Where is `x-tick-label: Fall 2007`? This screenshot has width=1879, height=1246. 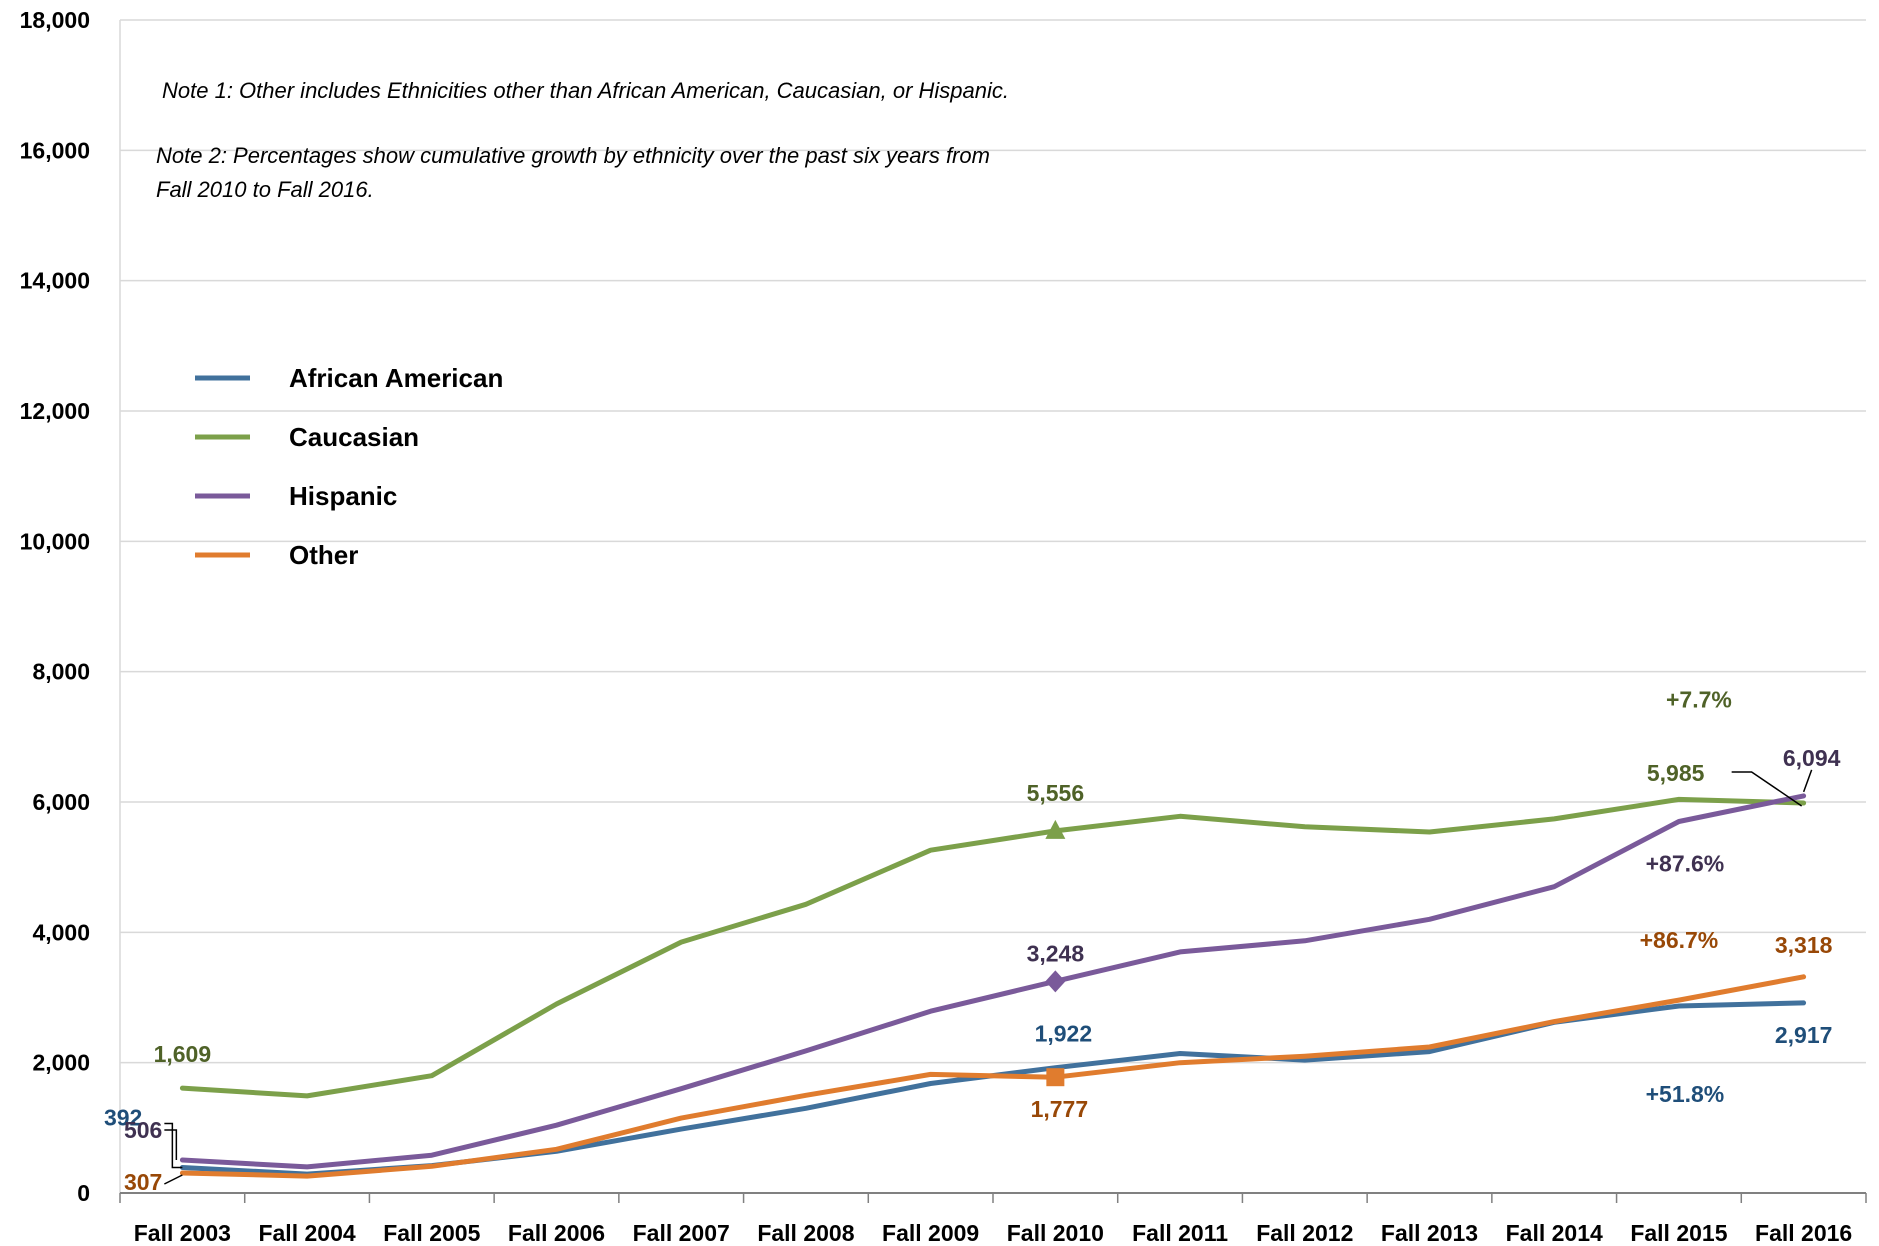 x-tick-label: Fall 2007 is located at coordinates (681, 1233).